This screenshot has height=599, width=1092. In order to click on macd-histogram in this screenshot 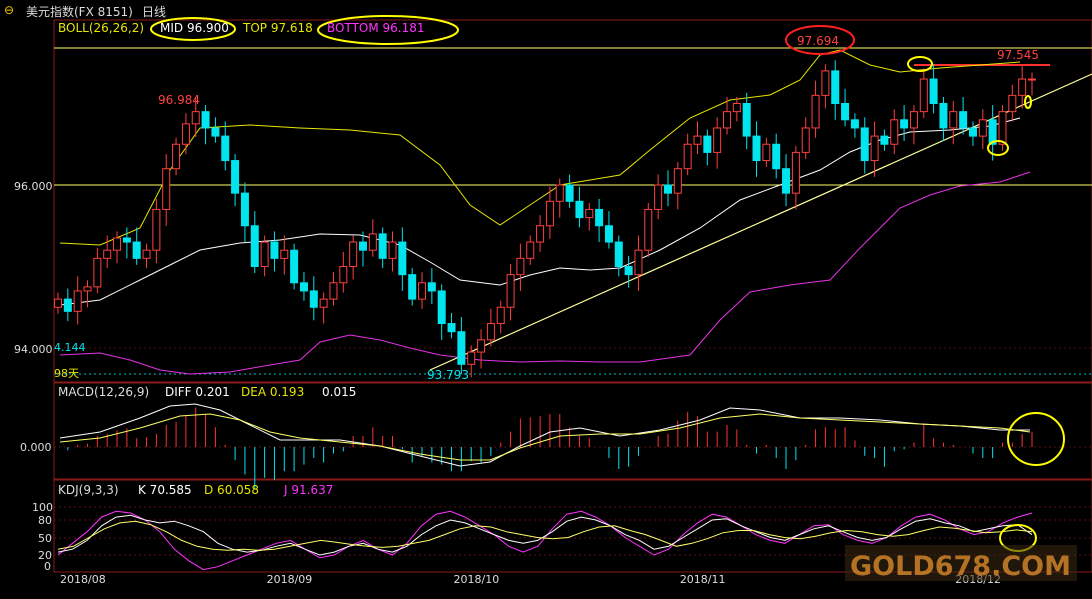, I will do `click(550, 448)`.